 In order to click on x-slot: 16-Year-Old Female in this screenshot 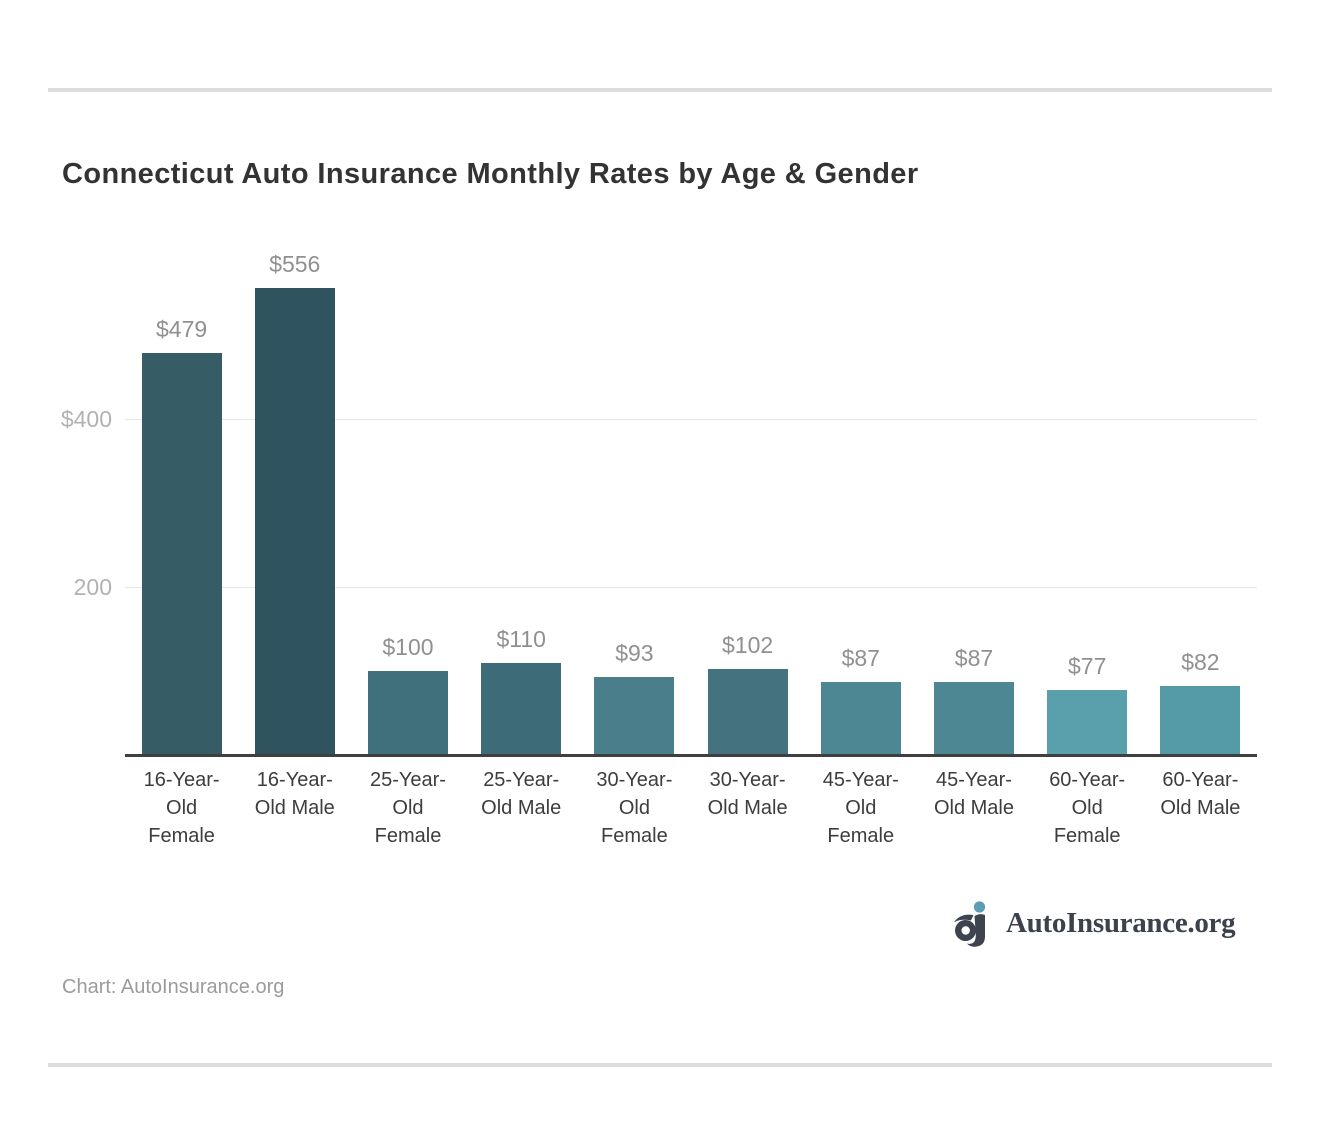, I will do `click(181, 808)`.